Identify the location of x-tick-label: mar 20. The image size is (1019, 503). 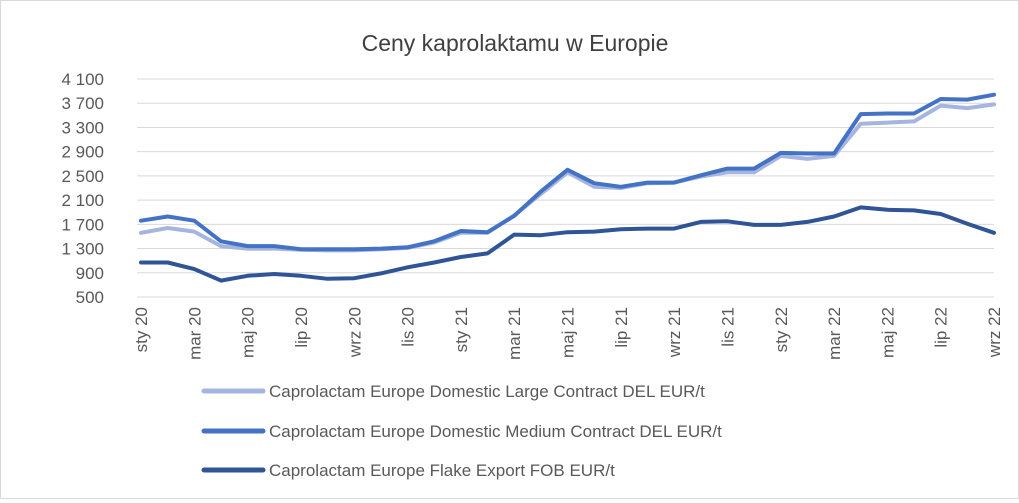
(194, 333).